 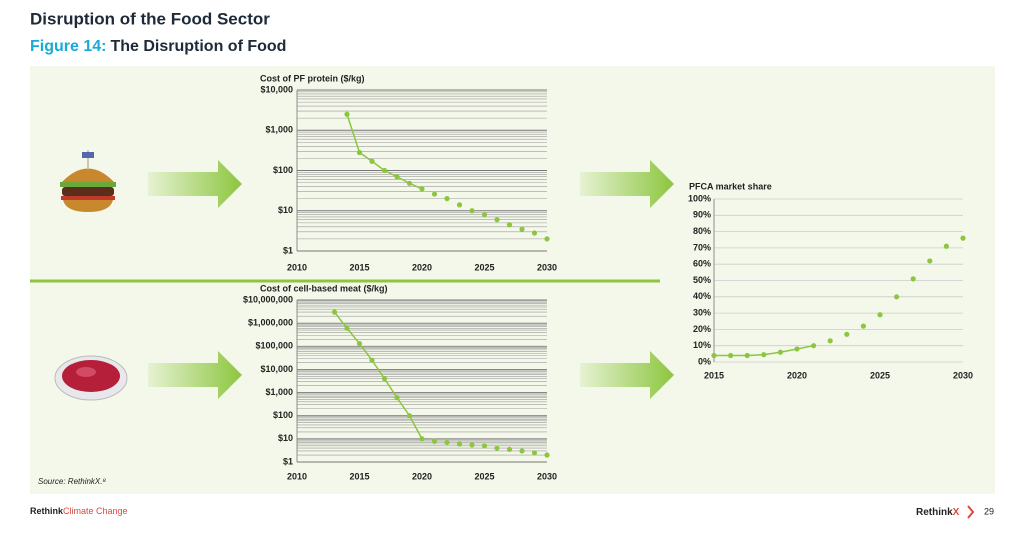 I want to click on y-tick-label: 20%, so click(x=702, y=329).